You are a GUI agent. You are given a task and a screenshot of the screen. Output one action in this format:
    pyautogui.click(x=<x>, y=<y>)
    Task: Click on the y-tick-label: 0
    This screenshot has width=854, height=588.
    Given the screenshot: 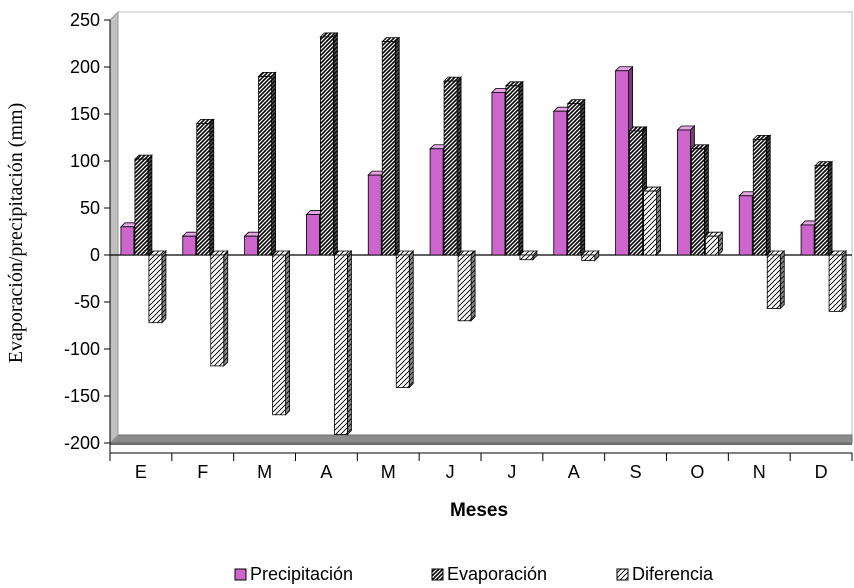 What is the action you would take?
    pyautogui.click(x=95, y=255)
    